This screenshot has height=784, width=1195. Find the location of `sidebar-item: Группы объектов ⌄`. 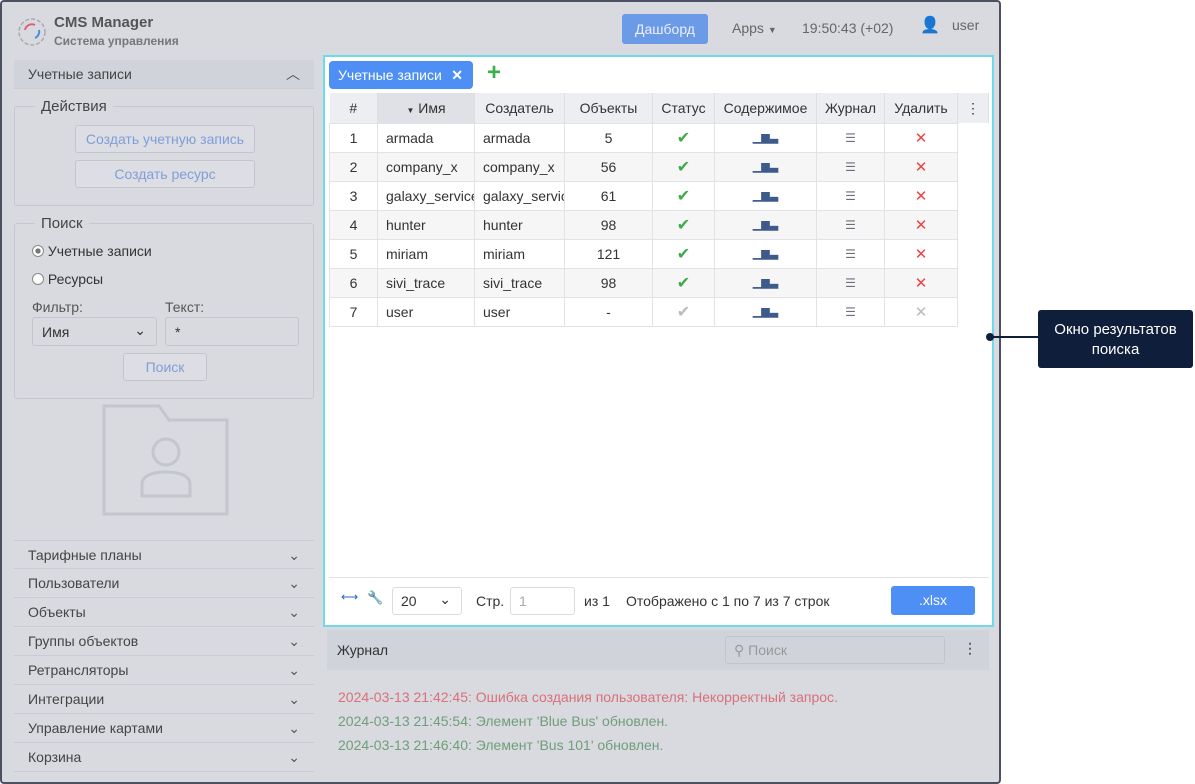

sidebar-item: Группы объектов ⌄ is located at coordinates (164, 641).